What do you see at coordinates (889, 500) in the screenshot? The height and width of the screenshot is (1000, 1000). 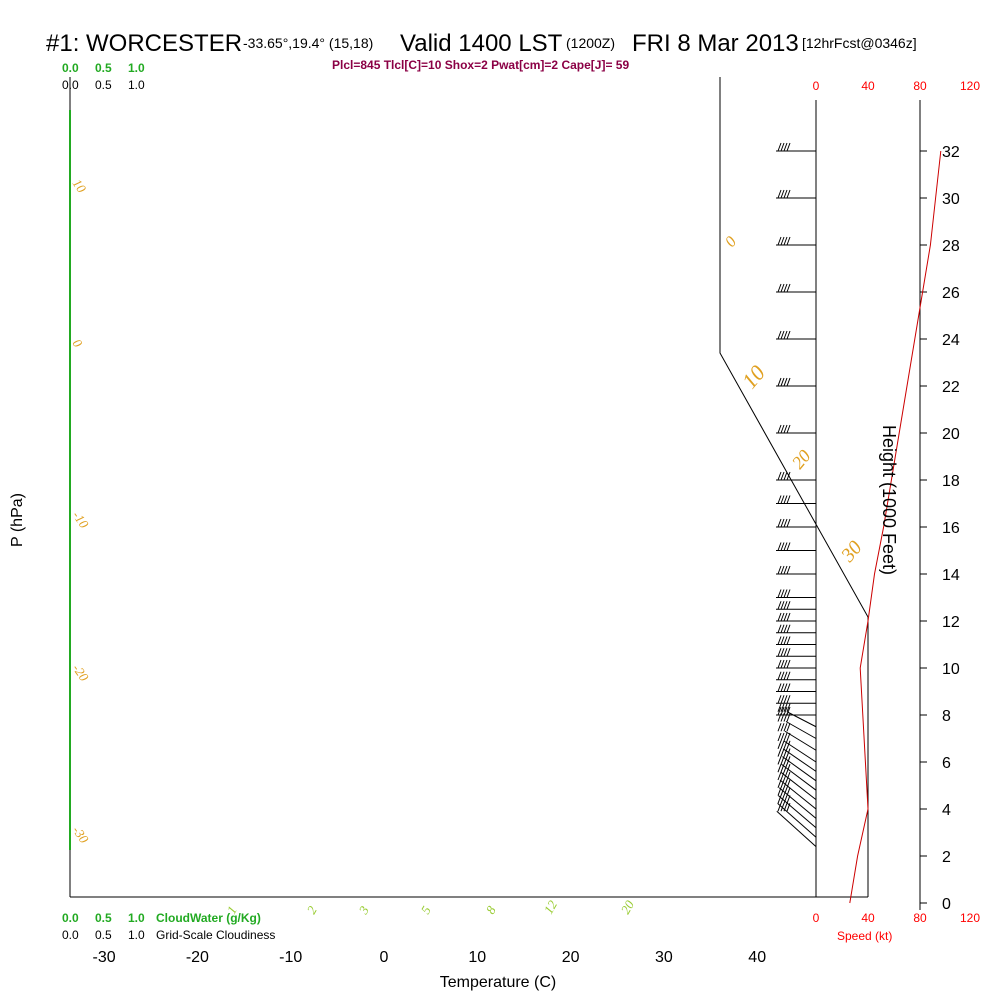 I see `height-axis-title: Height (1000 Feet)` at bounding box center [889, 500].